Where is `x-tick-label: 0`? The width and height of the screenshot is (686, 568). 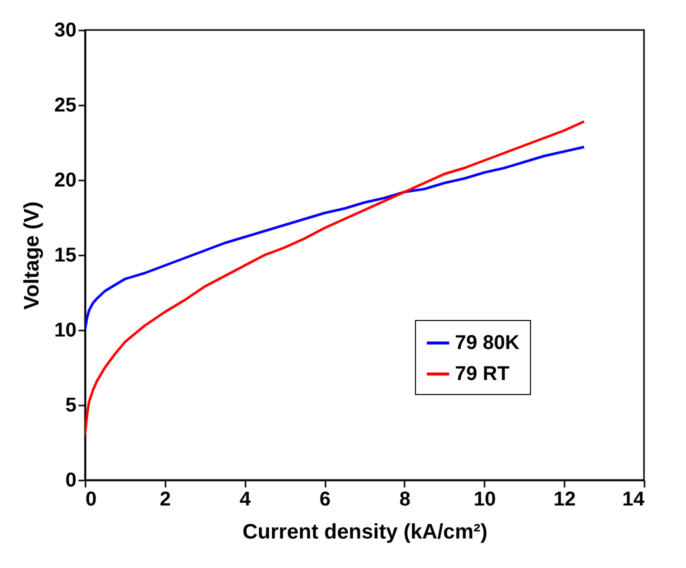 x-tick-label: 0 is located at coordinates (91, 499).